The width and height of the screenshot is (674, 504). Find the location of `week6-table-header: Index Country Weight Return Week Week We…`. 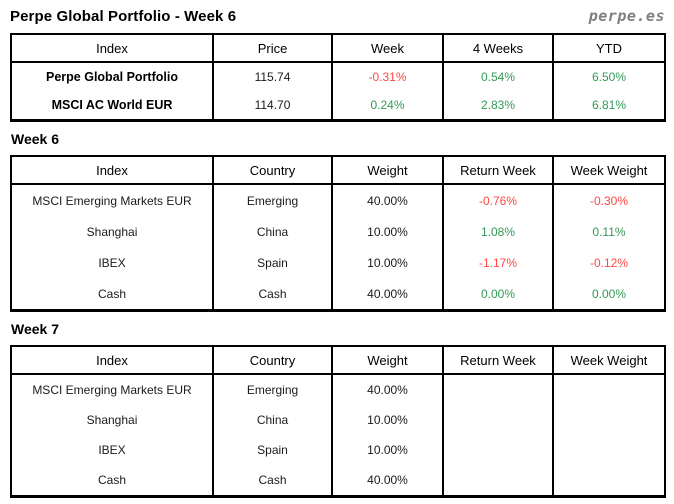

week6-table-header: Index Country Weight Return Week Week We… is located at coordinates (338, 170).